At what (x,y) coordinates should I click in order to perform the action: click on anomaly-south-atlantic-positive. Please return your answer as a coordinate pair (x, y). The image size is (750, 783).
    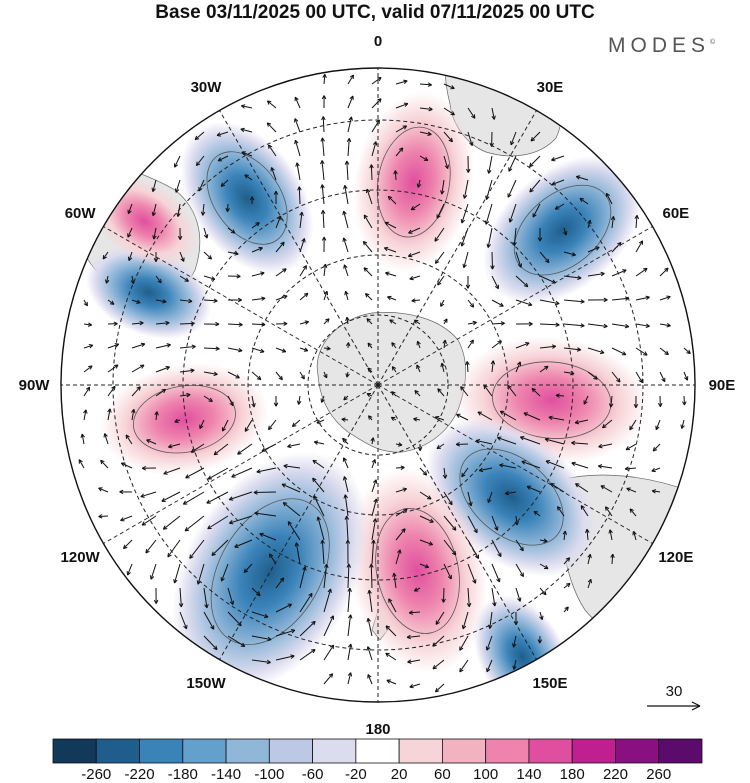
    Looking at the image, I should click on (414, 182).